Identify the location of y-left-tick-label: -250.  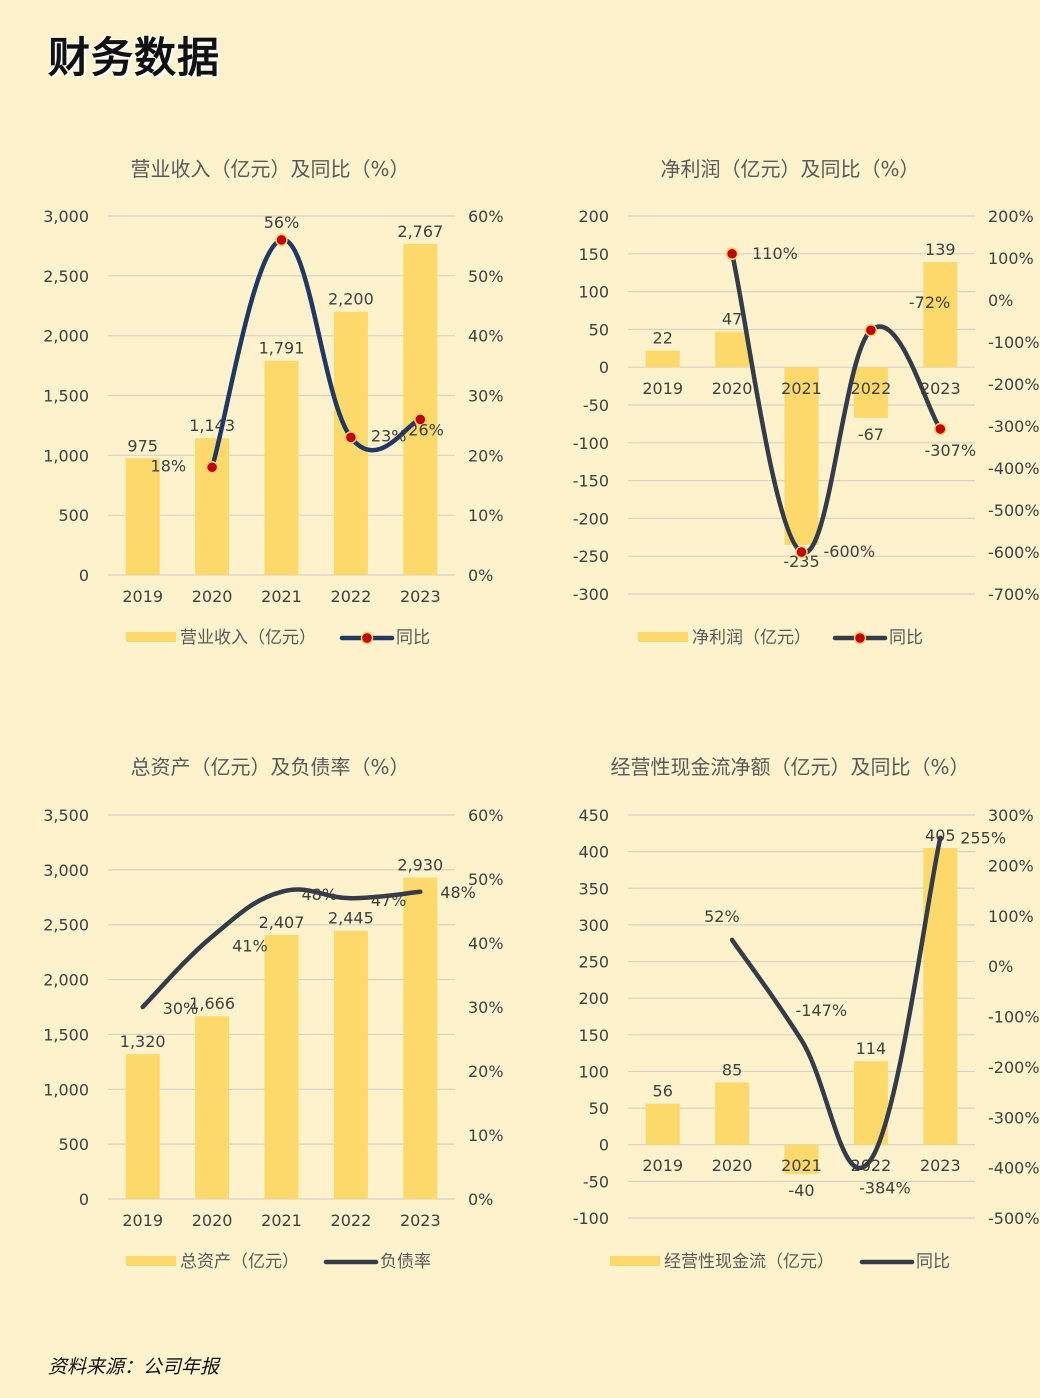
(591, 556).